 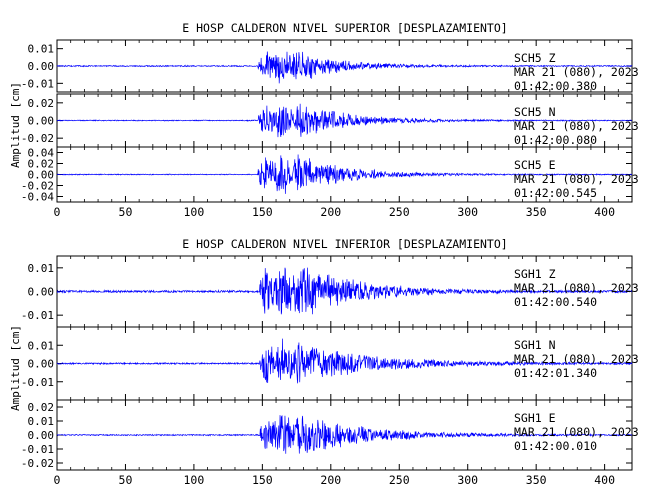 I want to click on station-label: SGH1 N, so click(x=535, y=345).